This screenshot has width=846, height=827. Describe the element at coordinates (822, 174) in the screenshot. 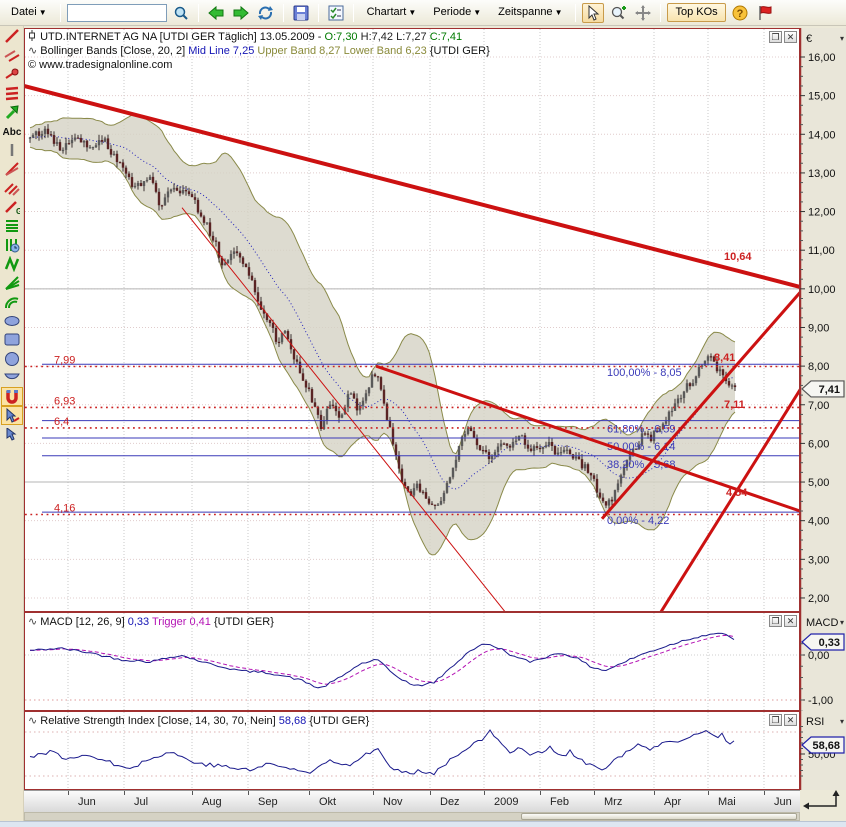

I see `y-axis-label: 13,00` at that location.